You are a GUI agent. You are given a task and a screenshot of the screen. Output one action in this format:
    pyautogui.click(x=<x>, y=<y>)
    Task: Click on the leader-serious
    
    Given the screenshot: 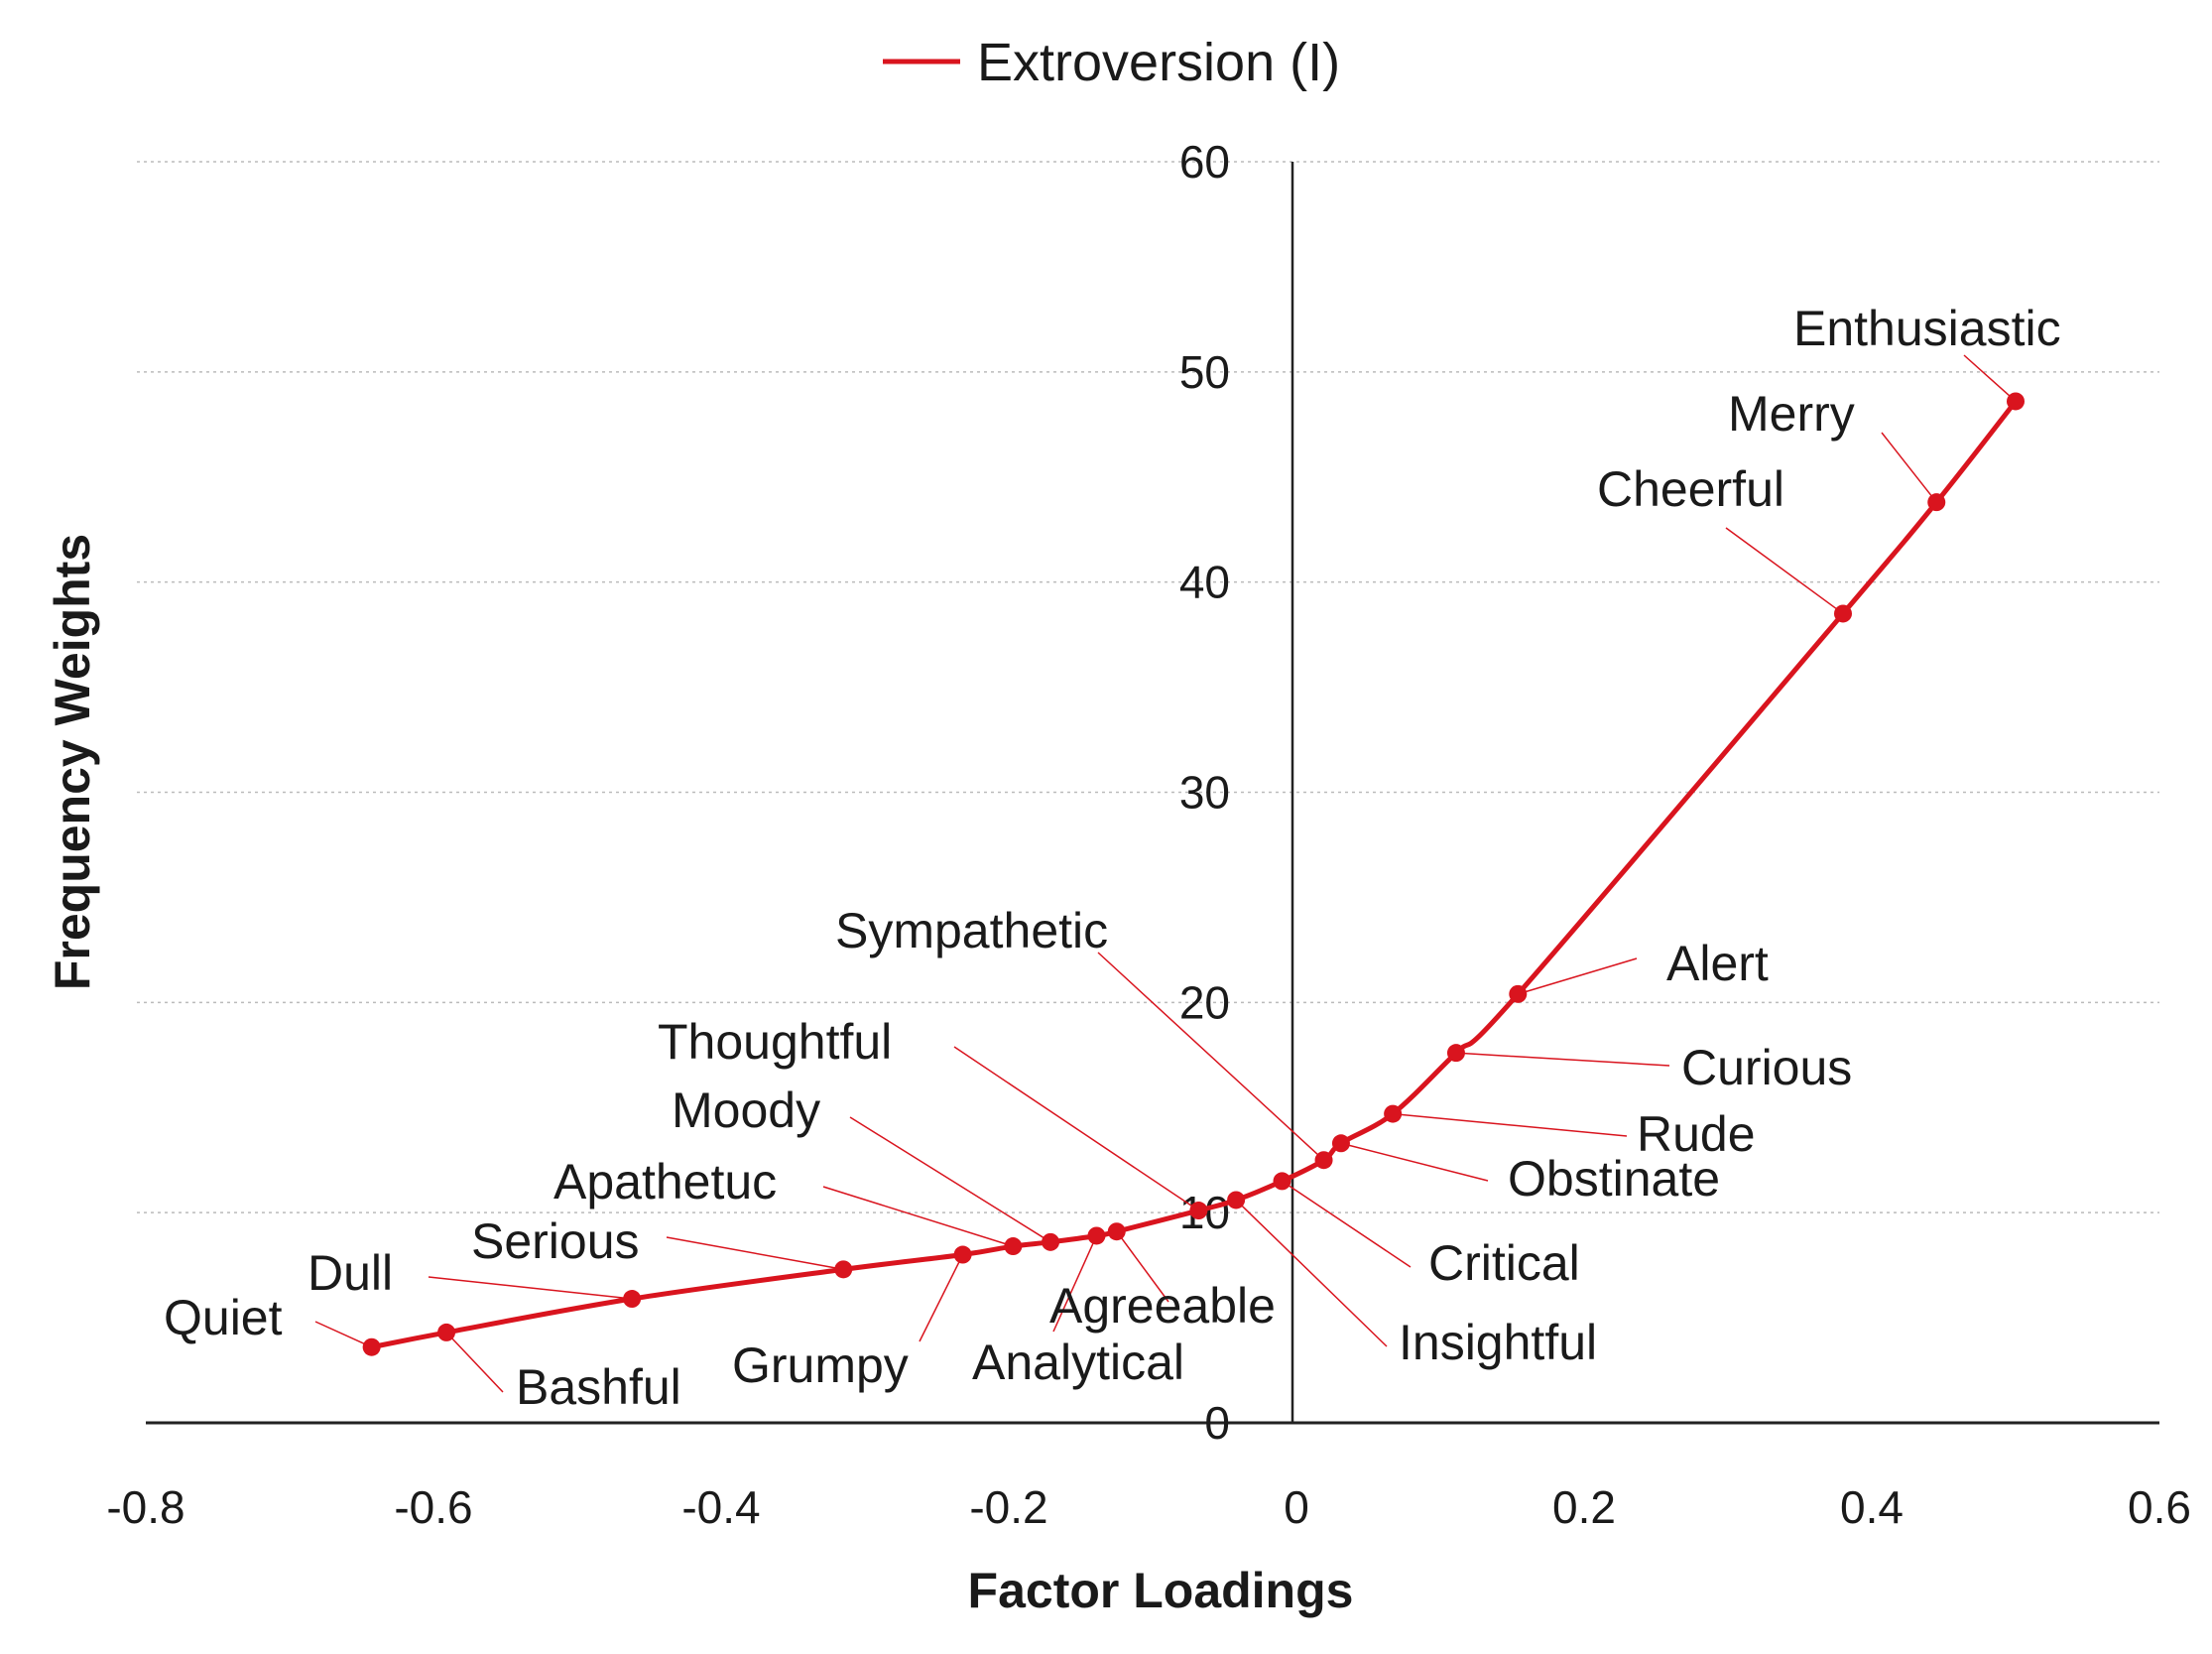 What is the action you would take?
    pyautogui.click(x=755, y=1253)
    